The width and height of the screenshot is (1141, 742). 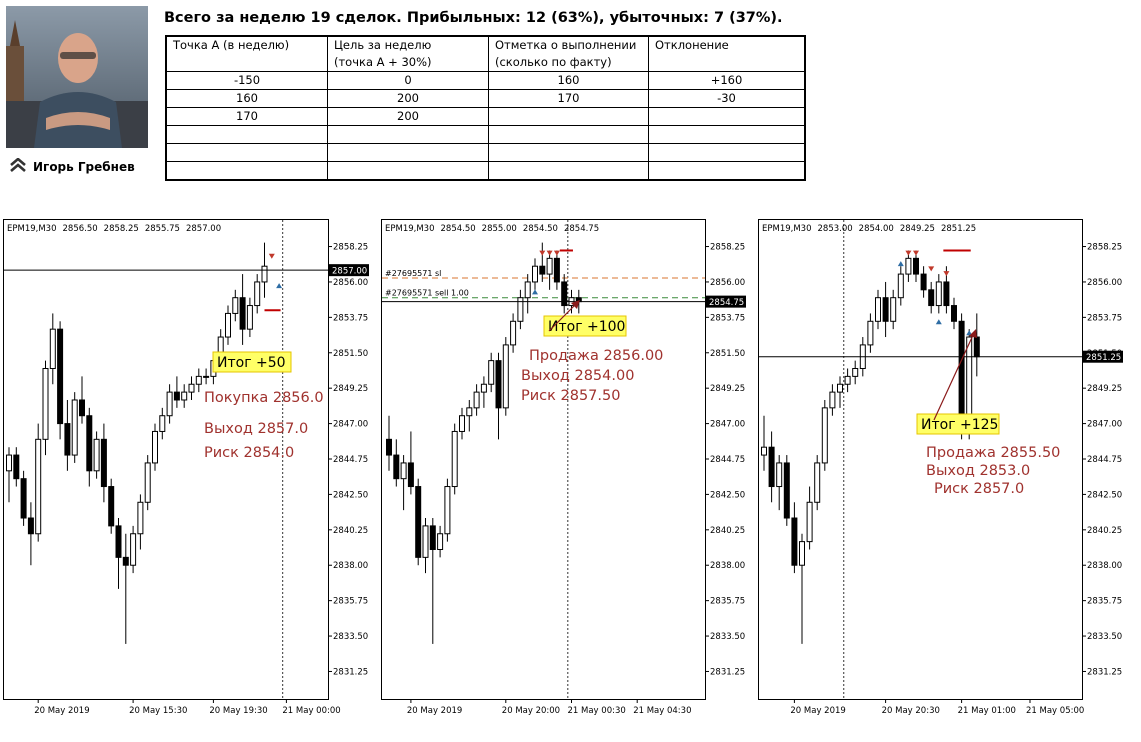 I want to click on sell-signal-arrow-icon, so click(x=549, y=253).